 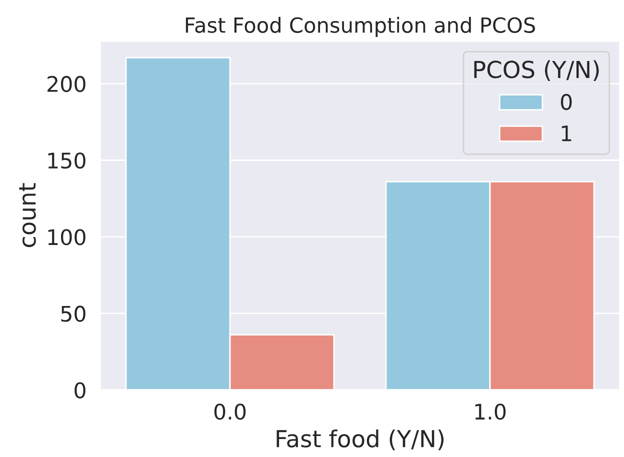 What do you see at coordinates (27, 215) in the screenshot?
I see `y-axis-title: count` at bounding box center [27, 215].